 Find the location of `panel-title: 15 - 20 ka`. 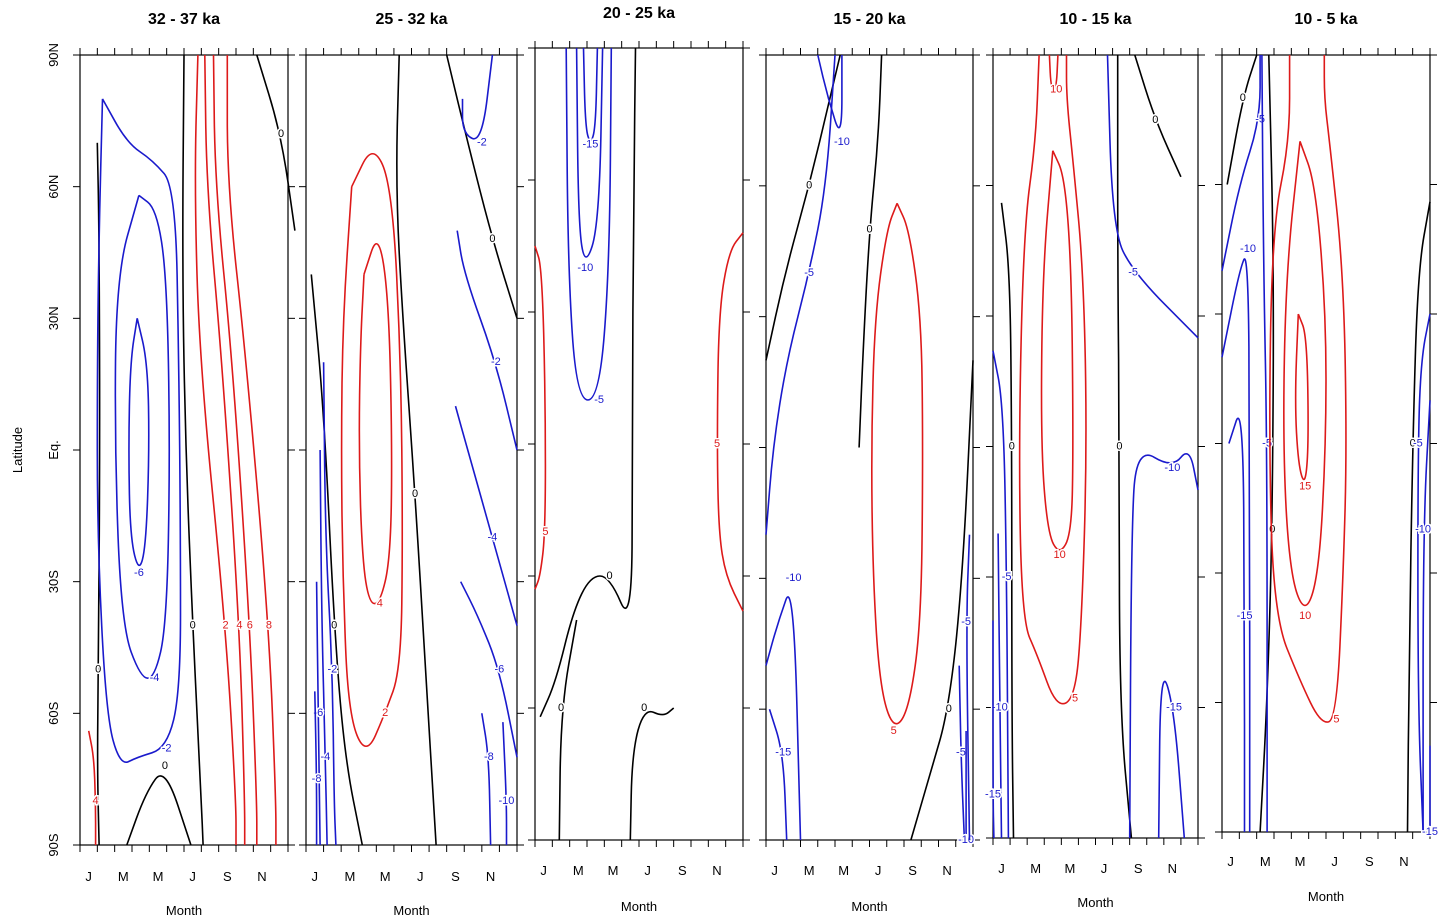

panel-title: 15 - 20 ka is located at coordinates (869, 19).